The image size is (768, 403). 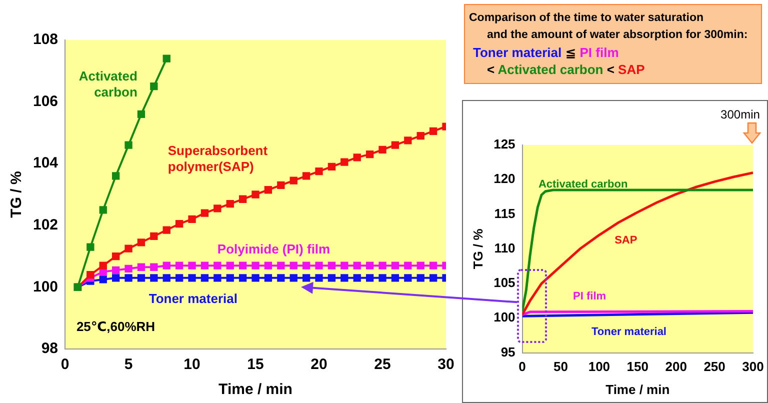 What do you see at coordinates (45, 39) in the screenshot?
I see `y-tick-label: 108` at bounding box center [45, 39].